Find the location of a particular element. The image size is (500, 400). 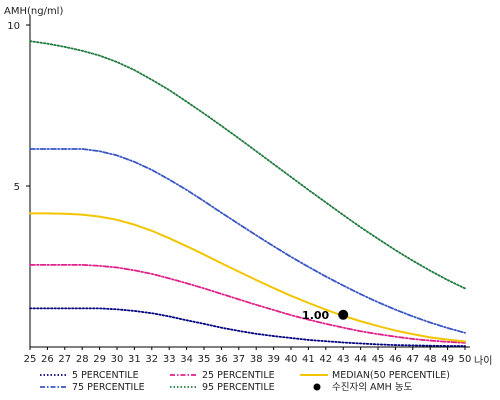

series-line-5-percentile is located at coordinates (247, 327).